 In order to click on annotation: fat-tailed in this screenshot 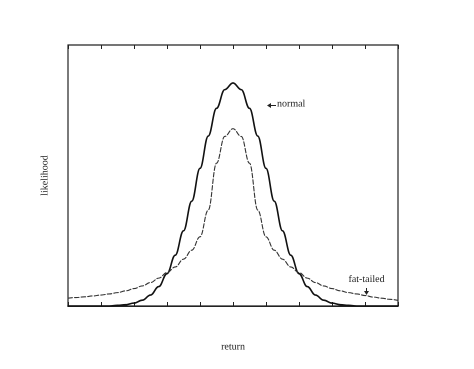, I will do `click(366, 279)`.